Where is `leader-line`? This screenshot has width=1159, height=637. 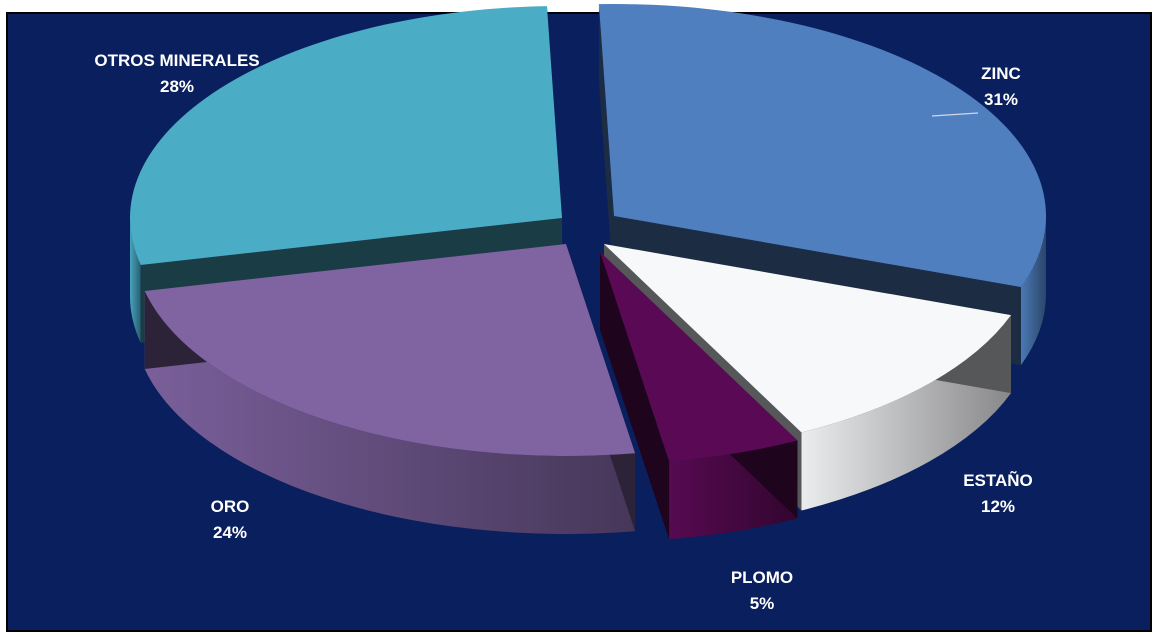 leader-line is located at coordinates (955, 114).